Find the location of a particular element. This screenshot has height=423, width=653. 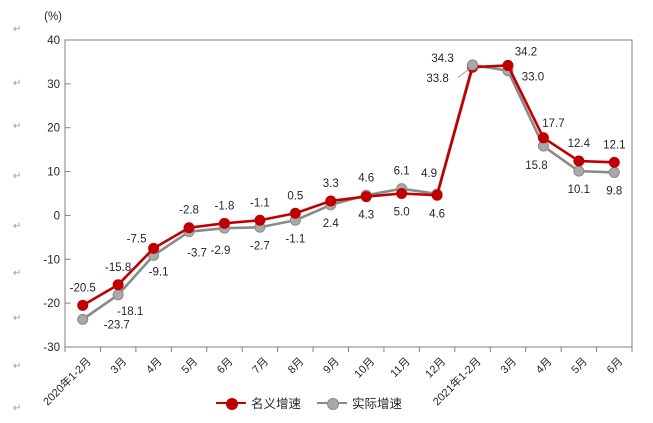

real-series-point-overlay is located at coordinates (473, 65).